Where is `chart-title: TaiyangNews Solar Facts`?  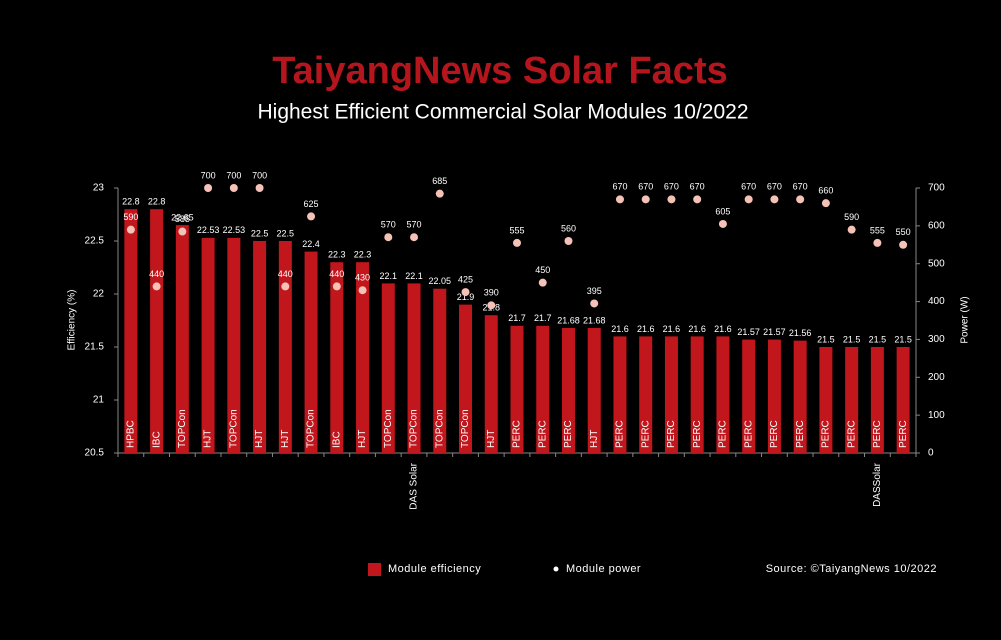
chart-title: TaiyangNews Solar Facts is located at coordinates (499, 71).